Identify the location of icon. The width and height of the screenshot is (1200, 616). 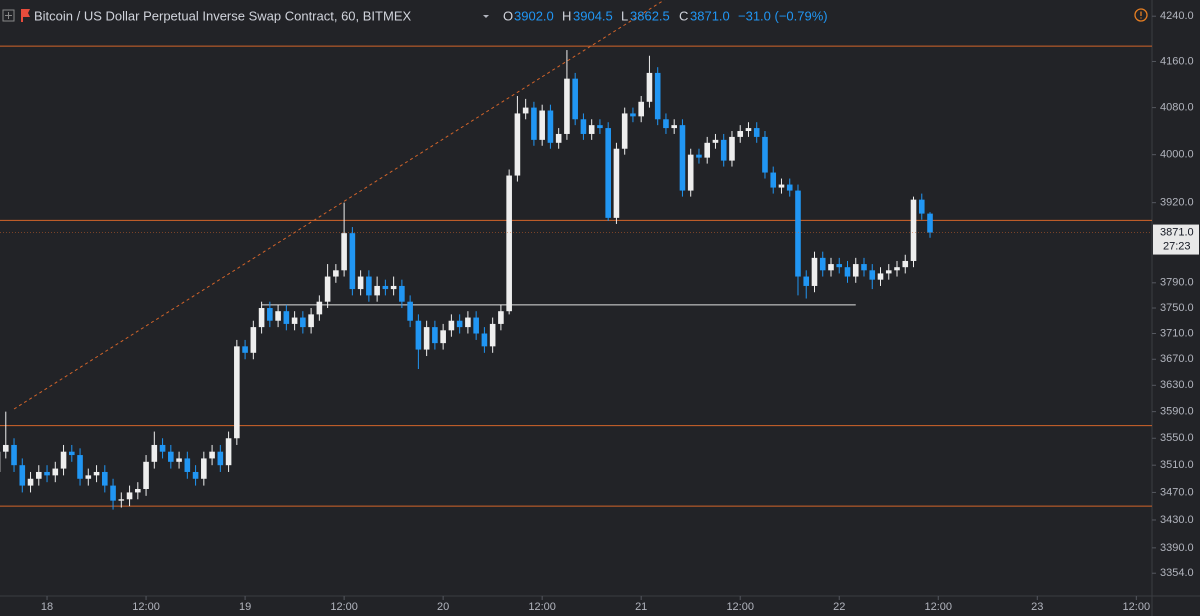
(8, 15).